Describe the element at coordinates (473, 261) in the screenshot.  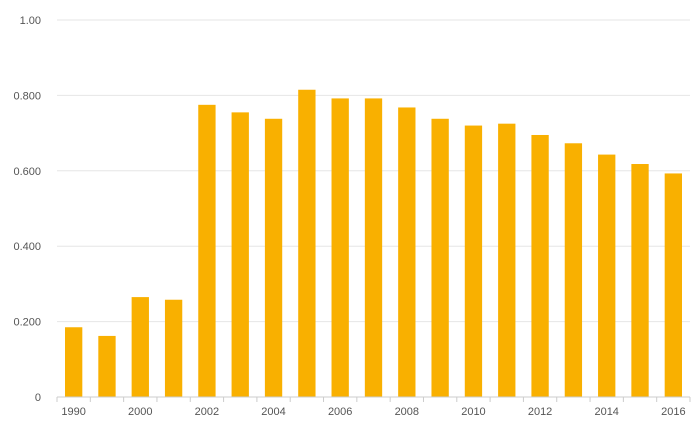
I see `bar-2010` at that location.